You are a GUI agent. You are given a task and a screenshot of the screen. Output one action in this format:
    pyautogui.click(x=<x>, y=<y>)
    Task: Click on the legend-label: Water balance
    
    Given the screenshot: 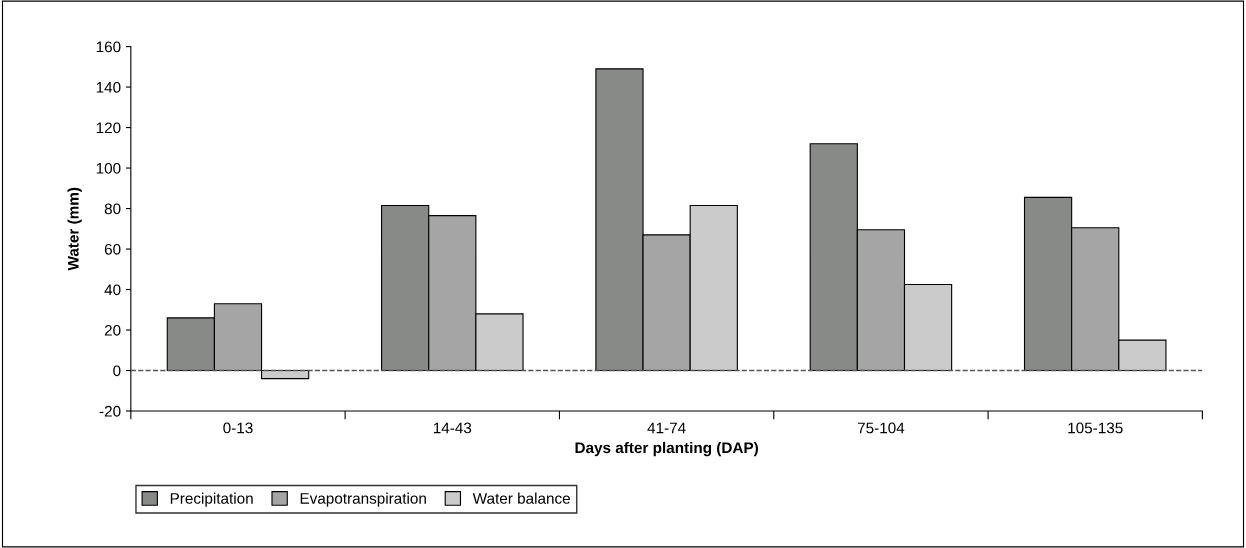 What is the action you would take?
    pyautogui.click(x=521, y=498)
    